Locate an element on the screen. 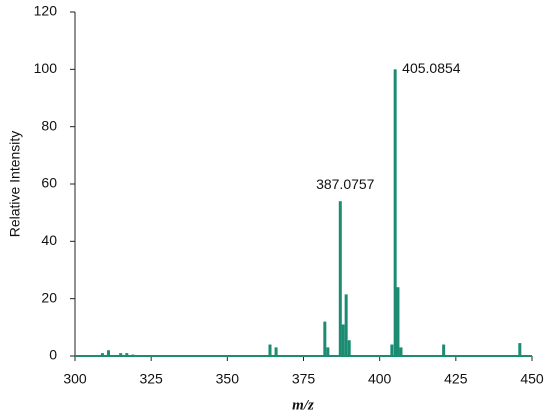  x-tick-label: 300 is located at coordinates (75, 379).